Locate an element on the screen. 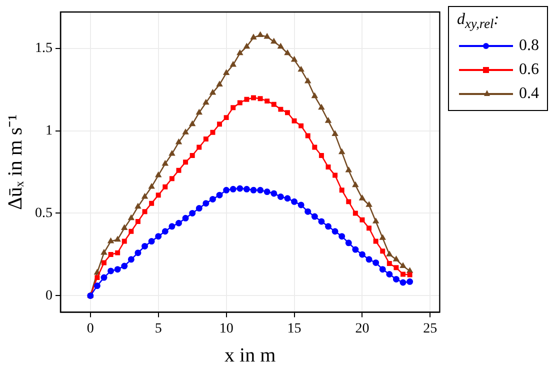 This screenshot has height=372, width=550. legend-label: 0.4 is located at coordinates (529, 94).